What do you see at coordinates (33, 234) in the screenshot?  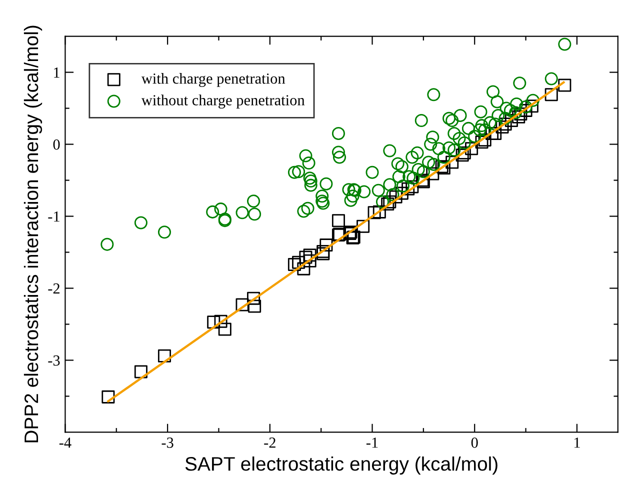 I see `y-axis-title: DPP2 electrostatics interaction energy (kcal/mol)` at bounding box center [33, 234].